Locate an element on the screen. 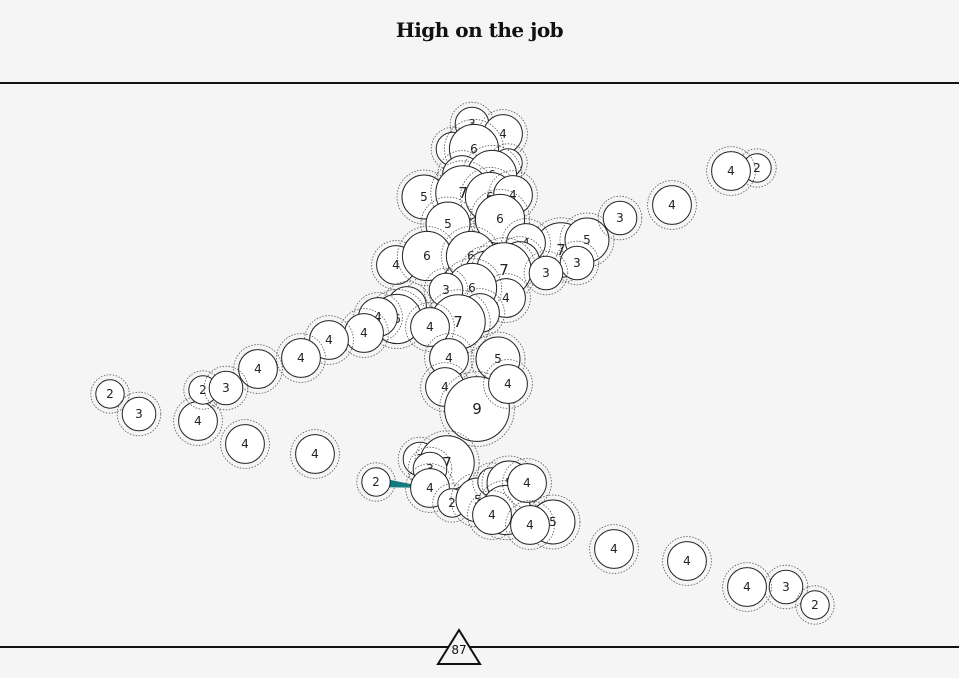 The width and height of the screenshot is (959, 678). page-title: High on the job is located at coordinates (479, 30).